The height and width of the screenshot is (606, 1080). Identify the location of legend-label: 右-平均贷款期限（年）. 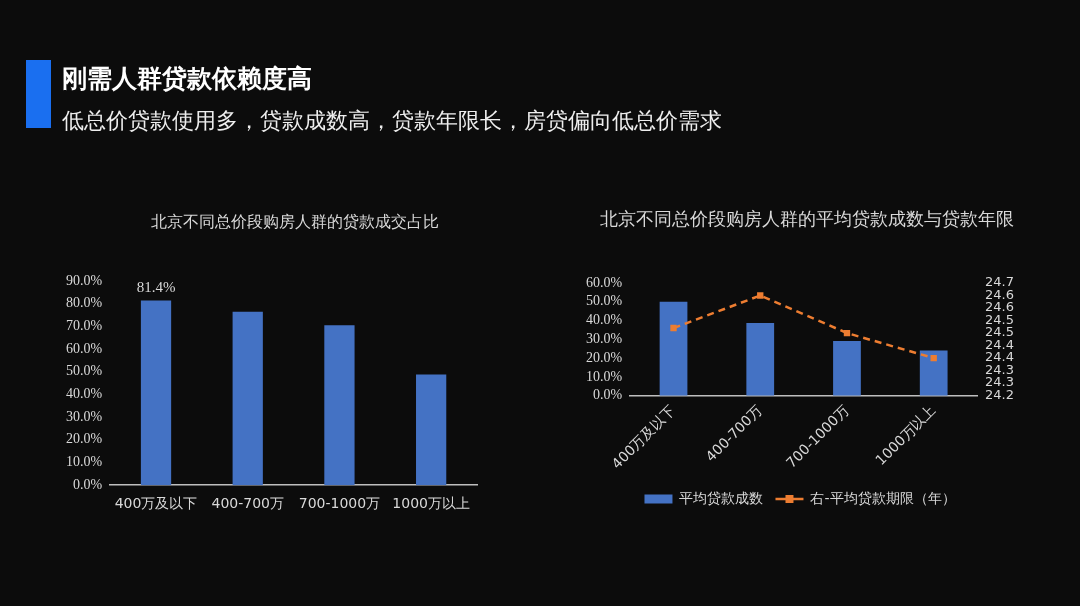
(883, 497).